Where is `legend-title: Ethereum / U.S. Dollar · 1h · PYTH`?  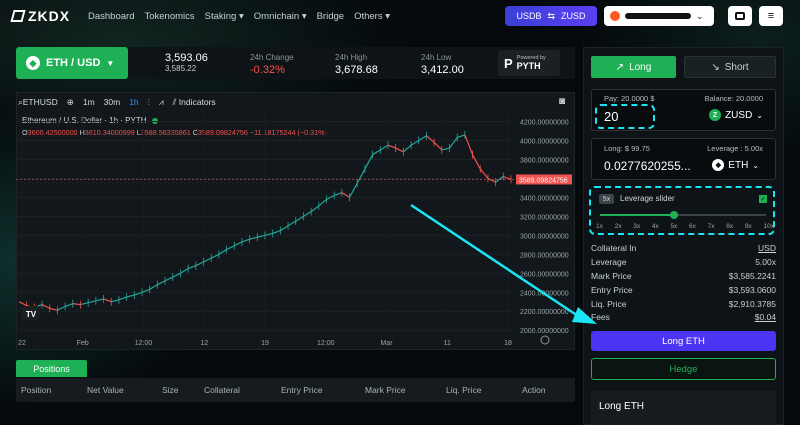 legend-title: Ethereum / U.S. Dollar · 1h · PYTH is located at coordinates (84, 120).